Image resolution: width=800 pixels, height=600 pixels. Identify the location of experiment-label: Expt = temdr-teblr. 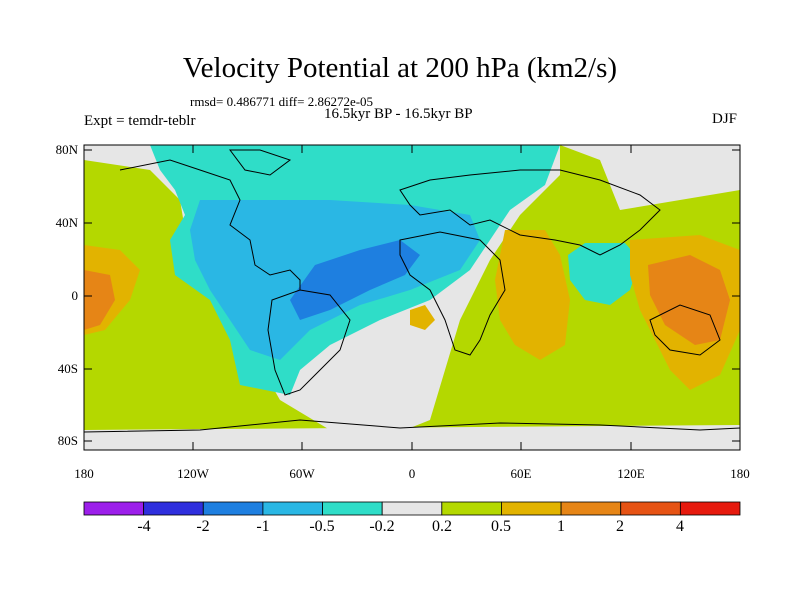
(140, 121).